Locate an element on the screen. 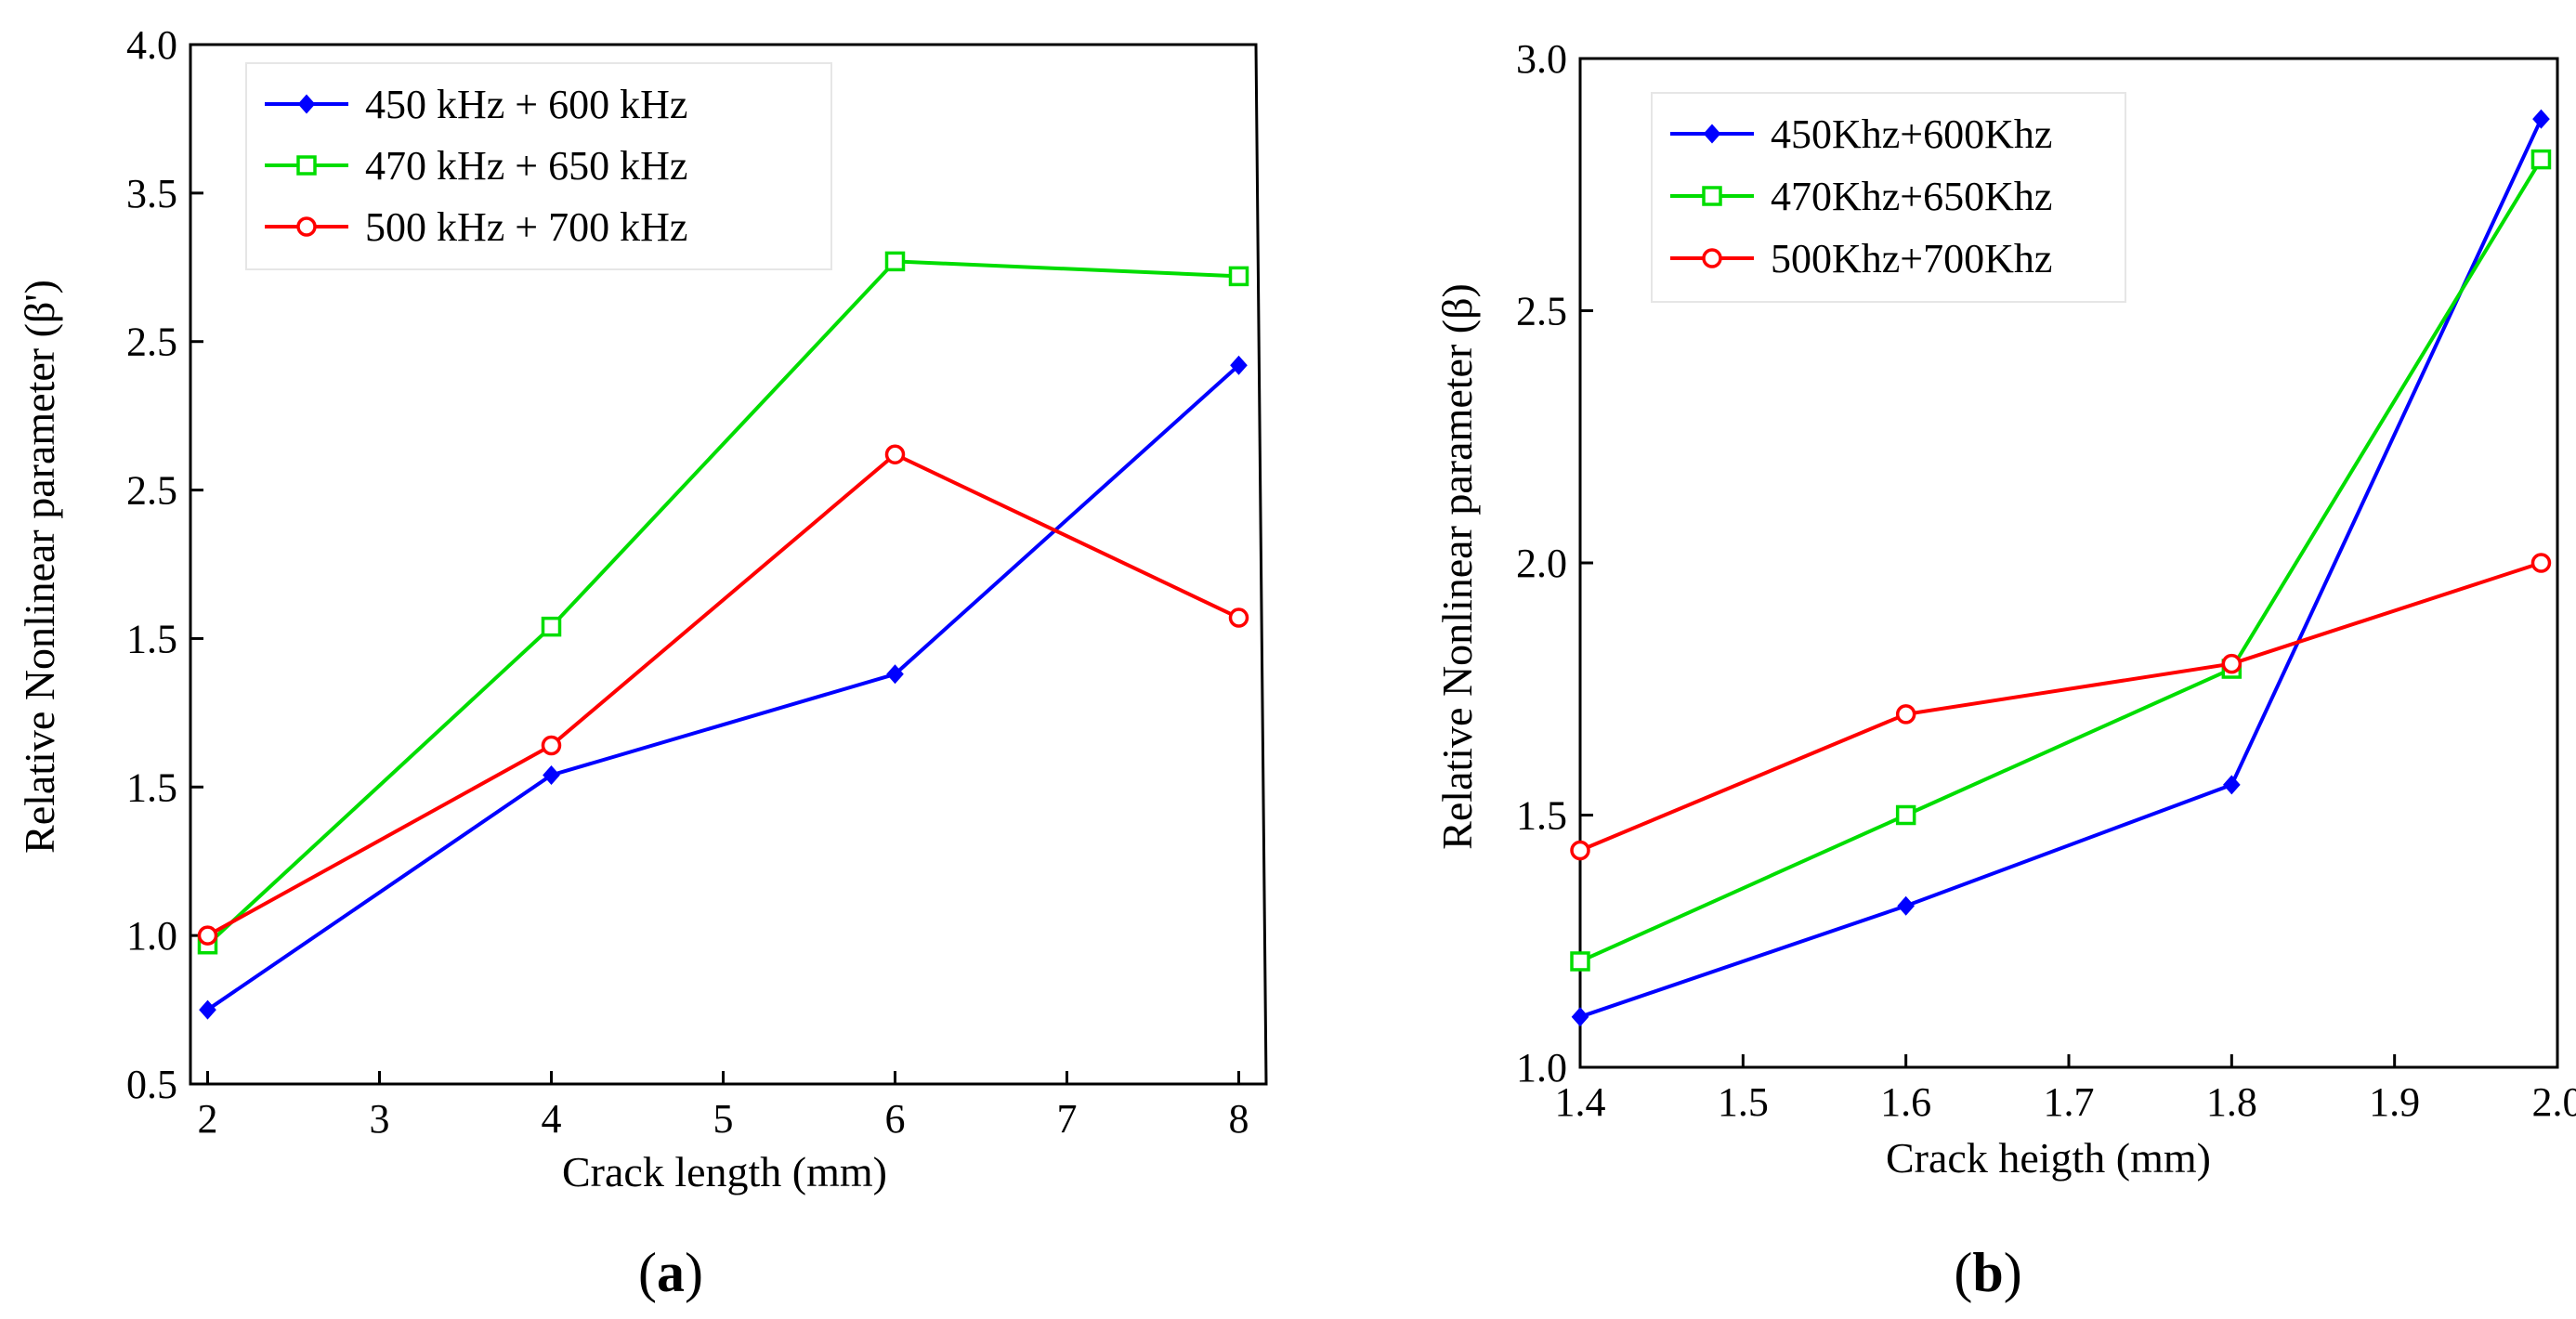  y-tick-label: 0.5 is located at coordinates (151, 1084).